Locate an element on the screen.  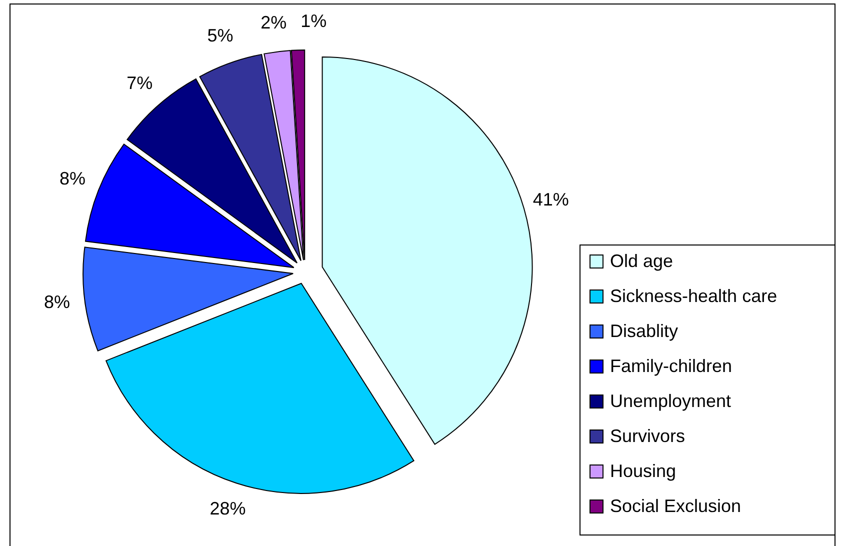
data-label: 5% is located at coordinates (220, 36).